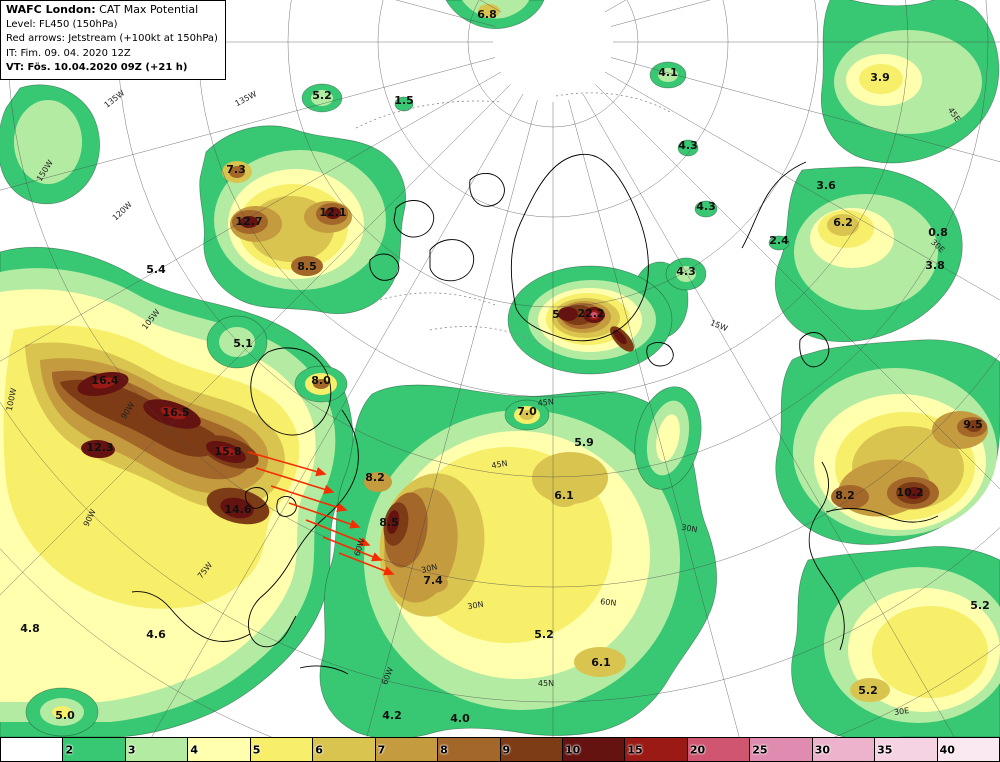 The height and width of the screenshot is (762, 1000). What do you see at coordinates (248, 221) in the screenshot?
I see `value-label: 12.7` at bounding box center [248, 221].